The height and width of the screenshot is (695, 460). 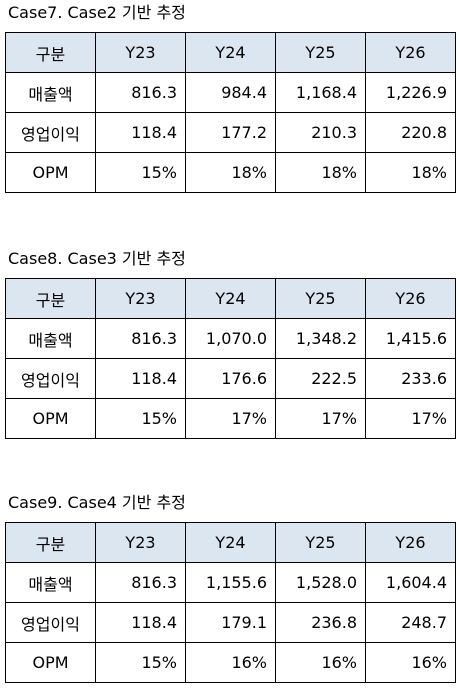 I want to click on table-row: 매출액 816.3 984.4 1,168.4 1,226.9, so click(x=230, y=92).